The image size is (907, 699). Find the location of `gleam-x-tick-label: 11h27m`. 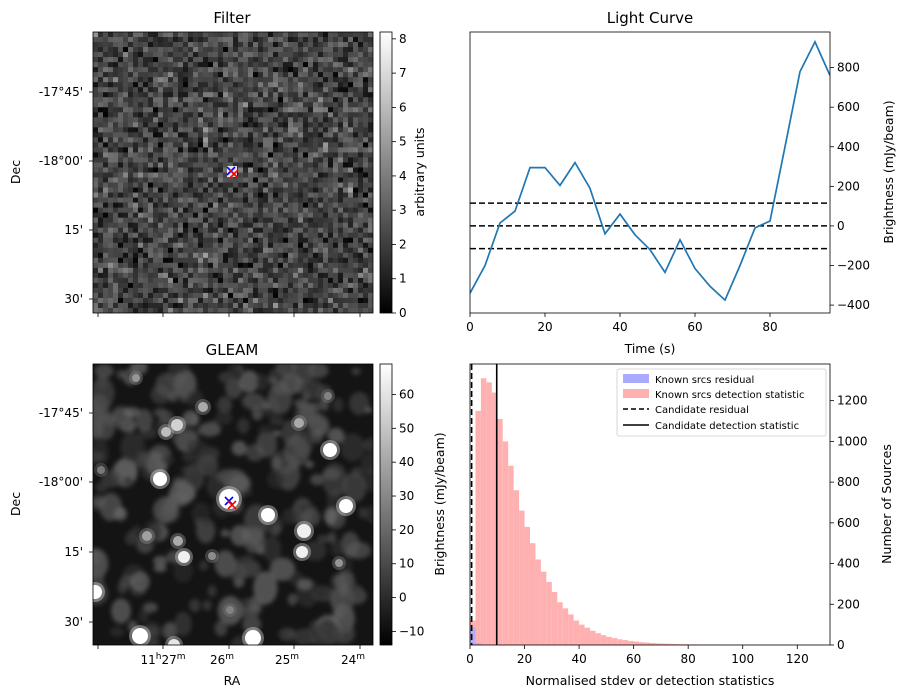

gleam-x-tick-label: 11h27m is located at coordinates (162, 659).